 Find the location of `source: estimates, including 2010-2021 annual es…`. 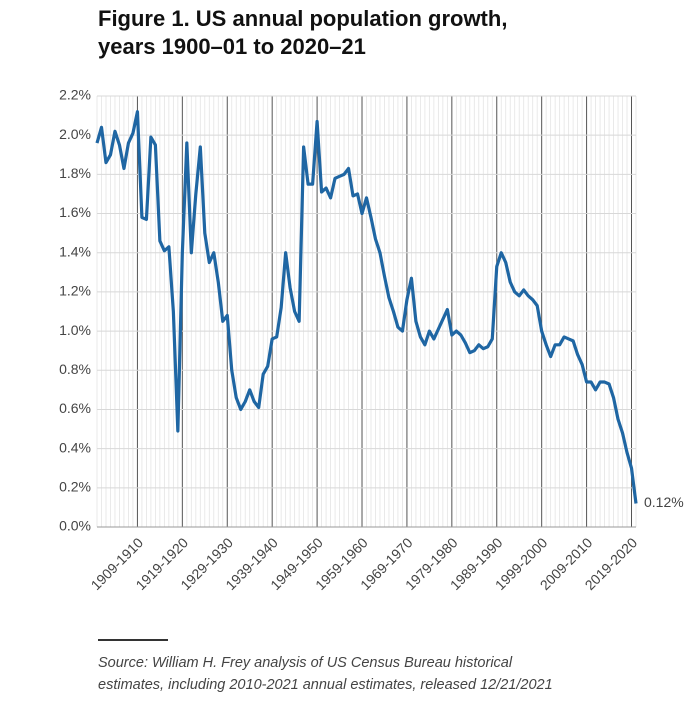

source: estimates, including 2010-2021 annual es… is located at coordinates (325, 685).